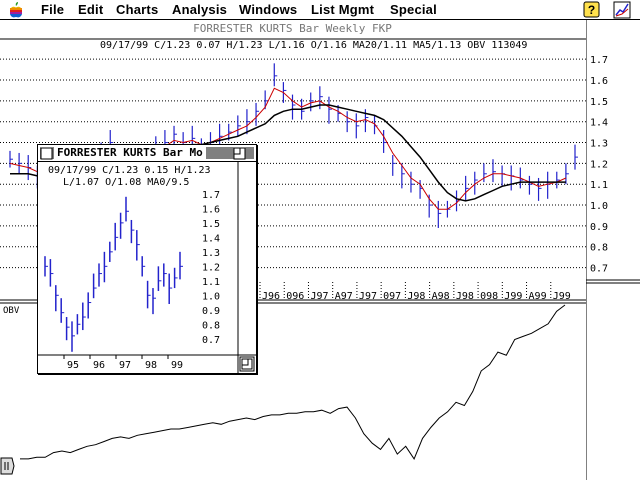 The height and width of the screenshot is (480, 640). What do you see at coordinates (211, 296) in the screenshot?
I see `inset-y-tick-label: 1.0` at bounding box center [211, 296].